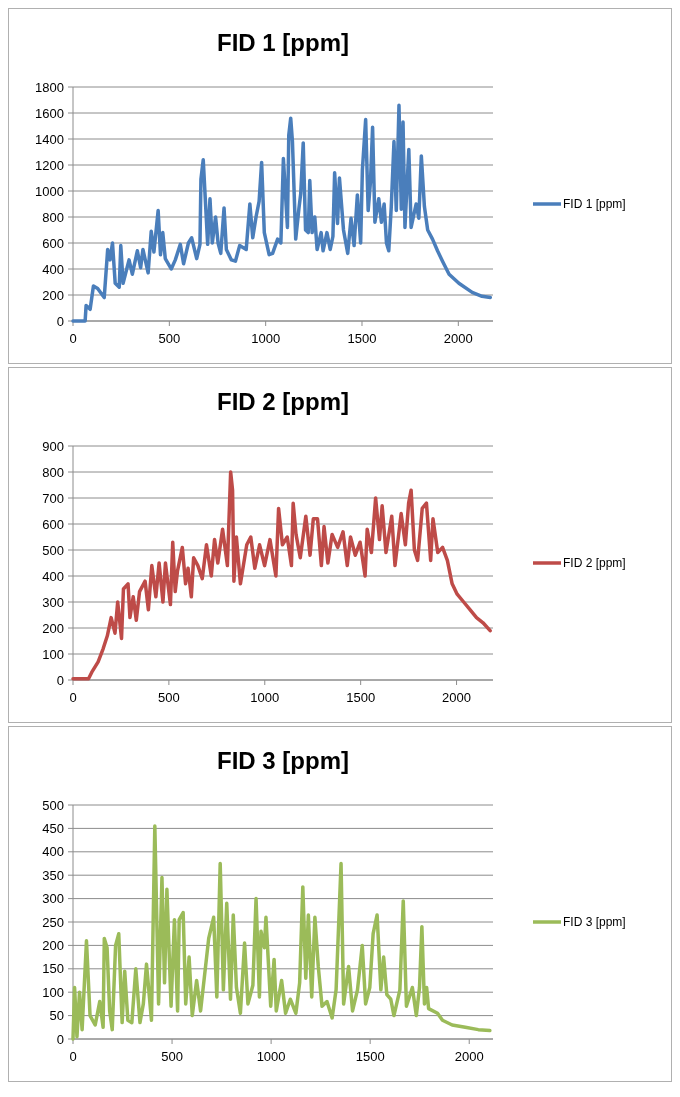  Describe the element at coordinates (594, 563) in the screenshot. I see `legend-label: FID 2 [ppm]` at that location.